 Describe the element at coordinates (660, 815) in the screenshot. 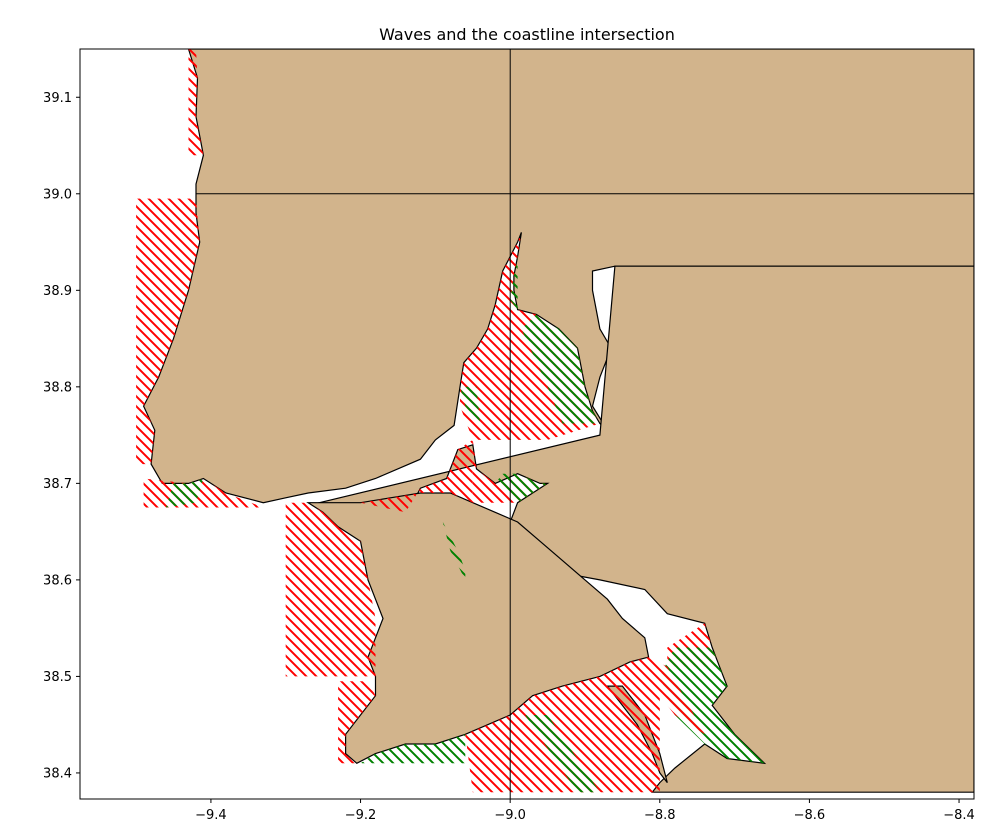

I see `x-tick-label: −8.8` at that location.